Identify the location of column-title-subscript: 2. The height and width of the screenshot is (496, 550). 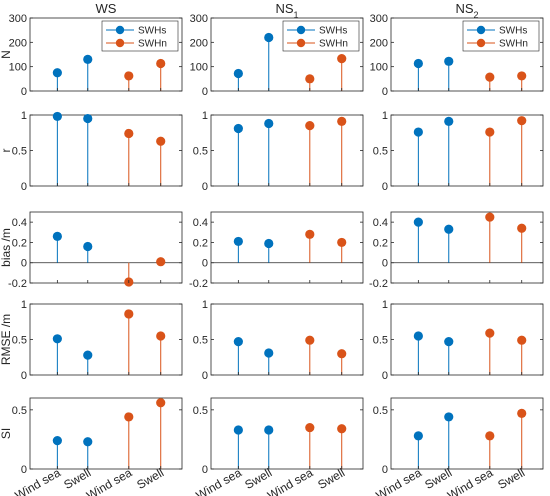
(476, 15).